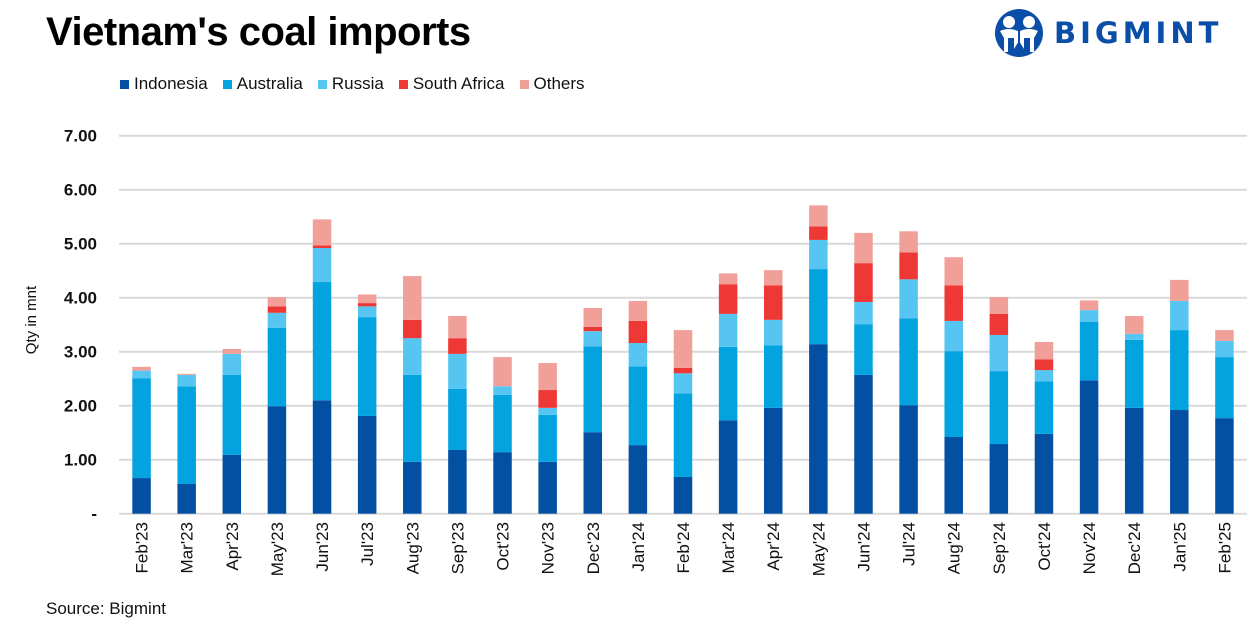 The width and height of the screenshot is (1259, 627). Describe the element at coordinates (367, 544) in the screenshot. I see `x-tick-label: Jul'23` at that location.